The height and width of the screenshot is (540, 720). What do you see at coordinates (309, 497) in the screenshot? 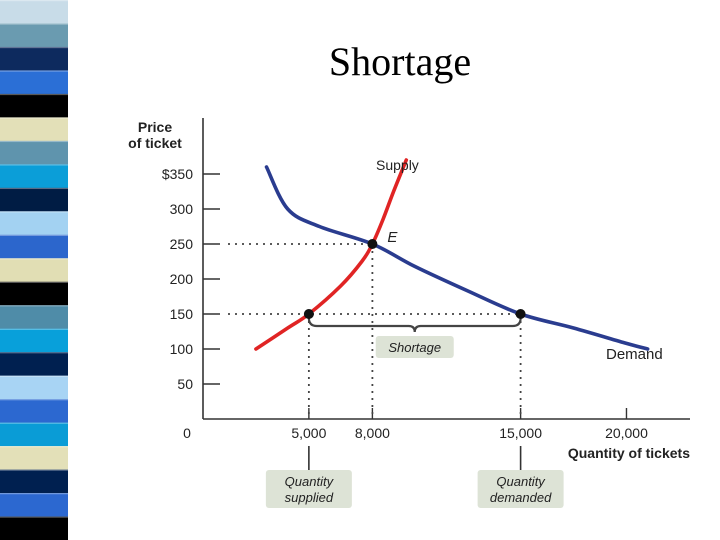
I see `quantity-supplied-label-line2: supplied` at bounding box center [309, 497].